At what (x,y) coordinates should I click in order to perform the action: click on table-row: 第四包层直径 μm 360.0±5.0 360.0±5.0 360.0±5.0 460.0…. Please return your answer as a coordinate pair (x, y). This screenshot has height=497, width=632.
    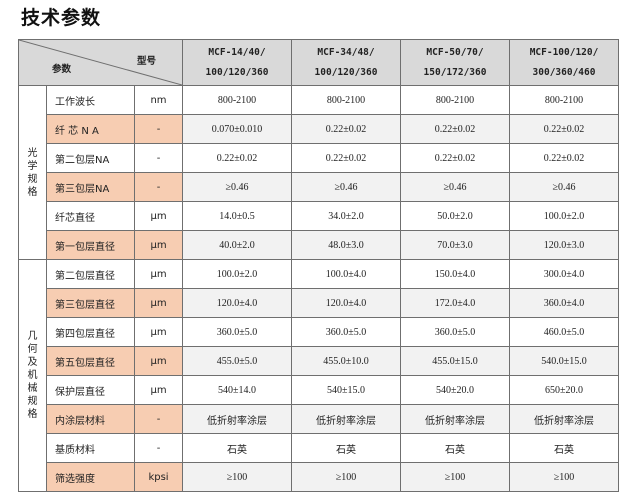
    Looking at the image, I should click on (319, 332).